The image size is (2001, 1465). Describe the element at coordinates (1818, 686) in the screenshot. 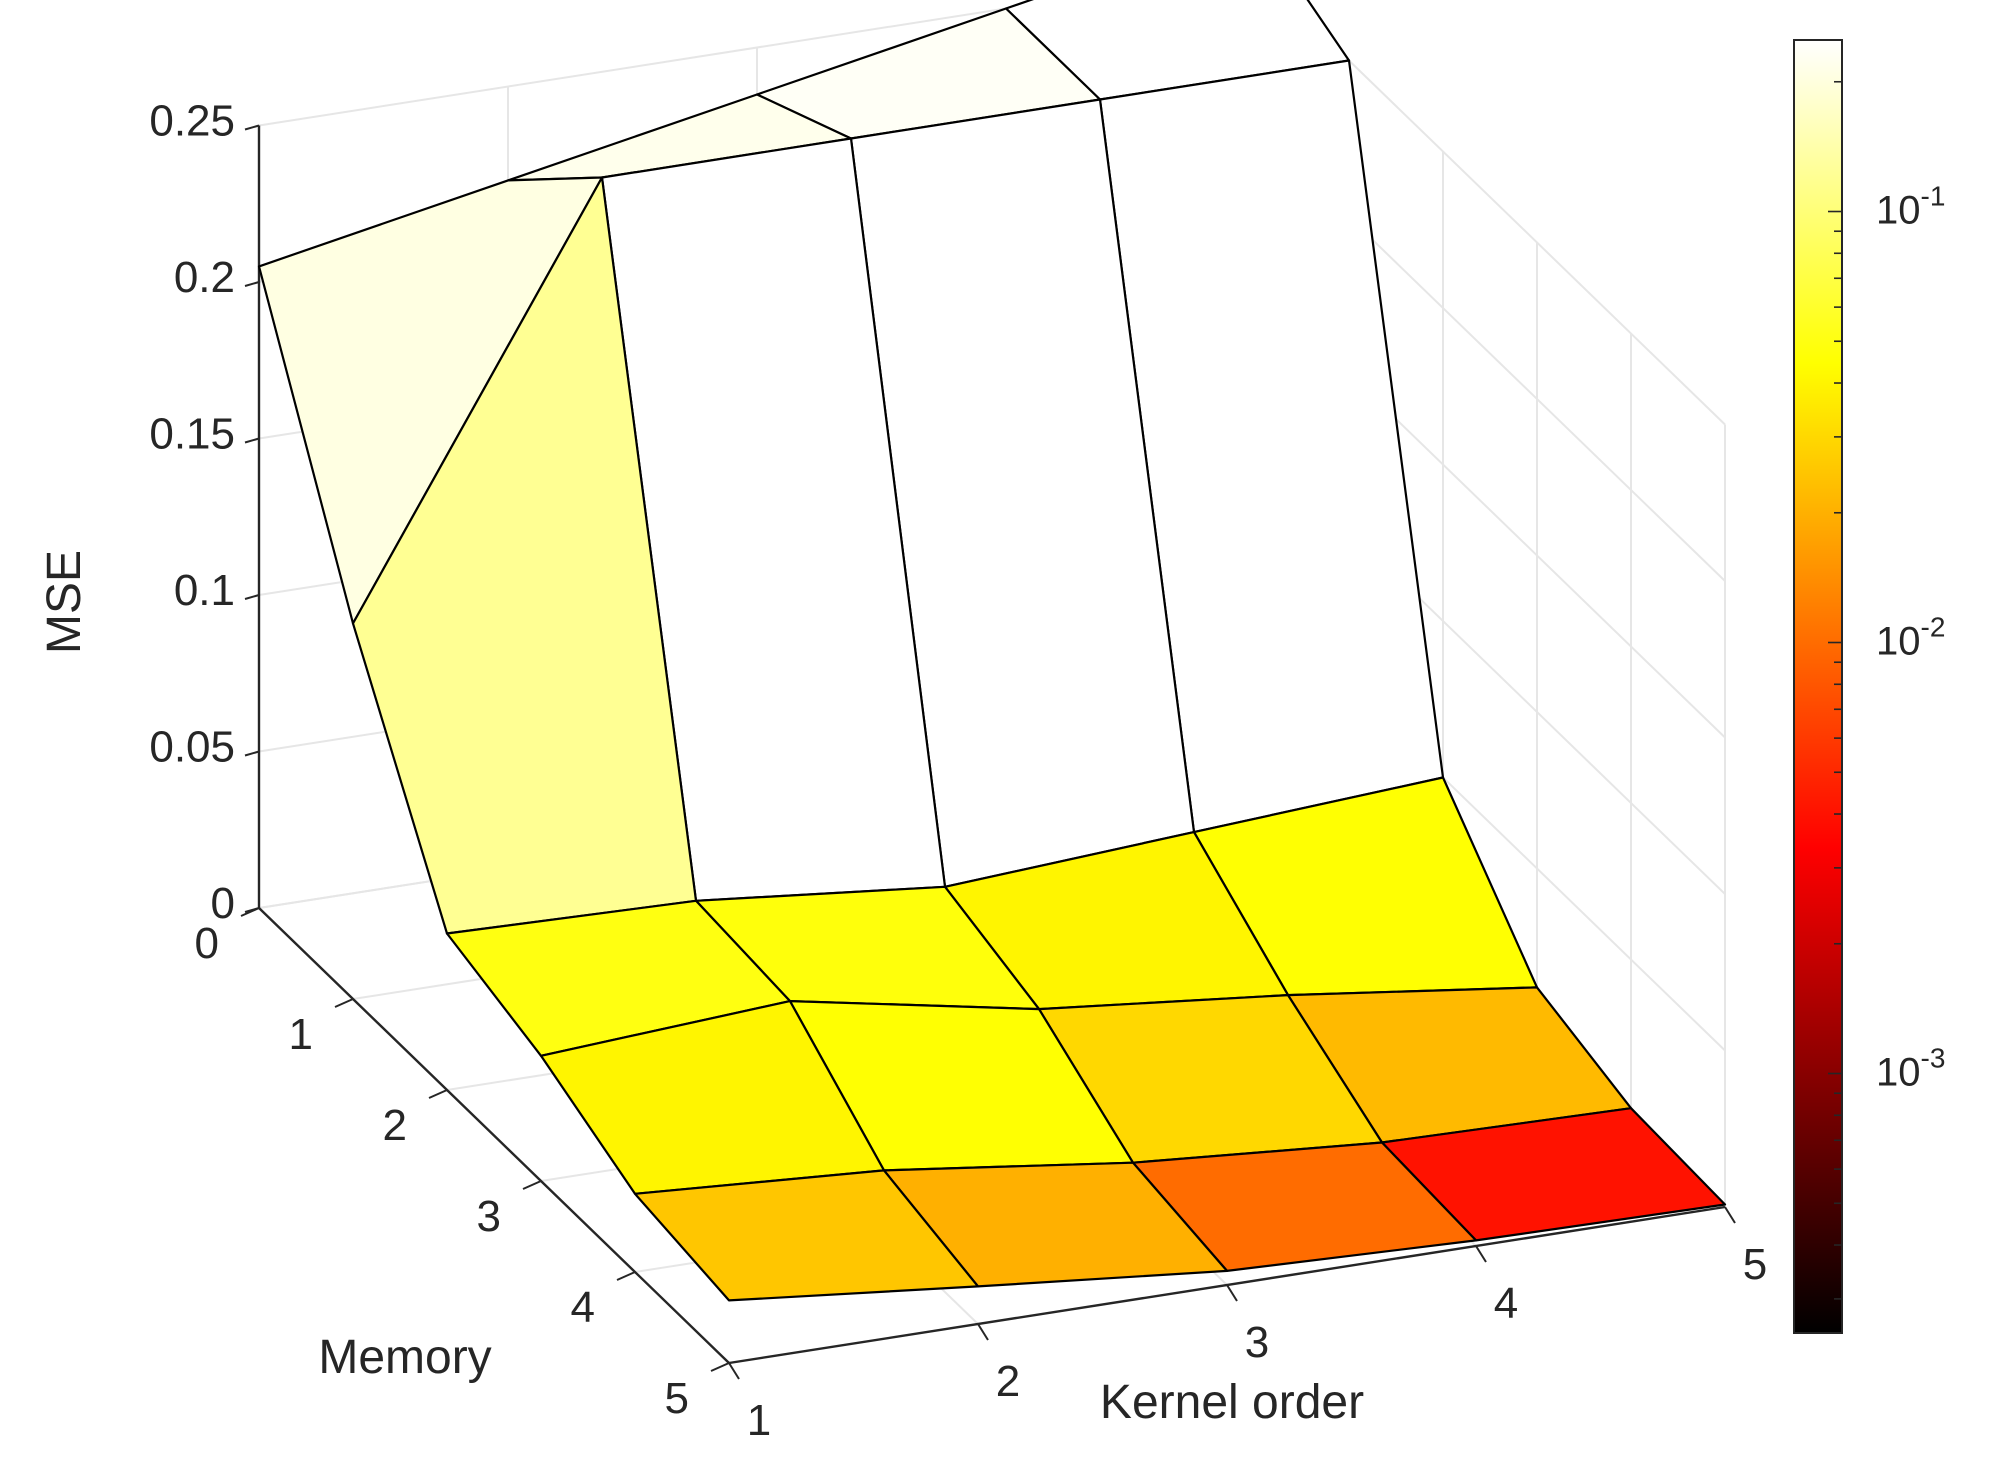

I see `colorbar-gradient` at that location.